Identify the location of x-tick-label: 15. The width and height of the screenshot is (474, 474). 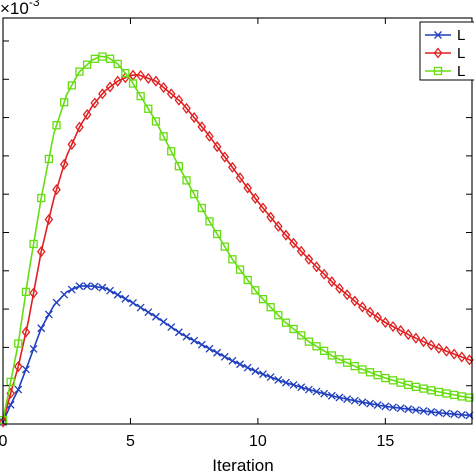
(385, 441).